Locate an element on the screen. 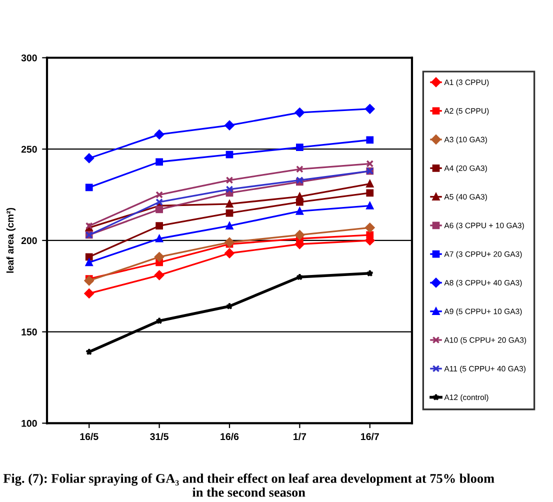 The width and height of the screenshot is (553, 502). x-tick-label: 16/6 is located at coordinates (229, 436).